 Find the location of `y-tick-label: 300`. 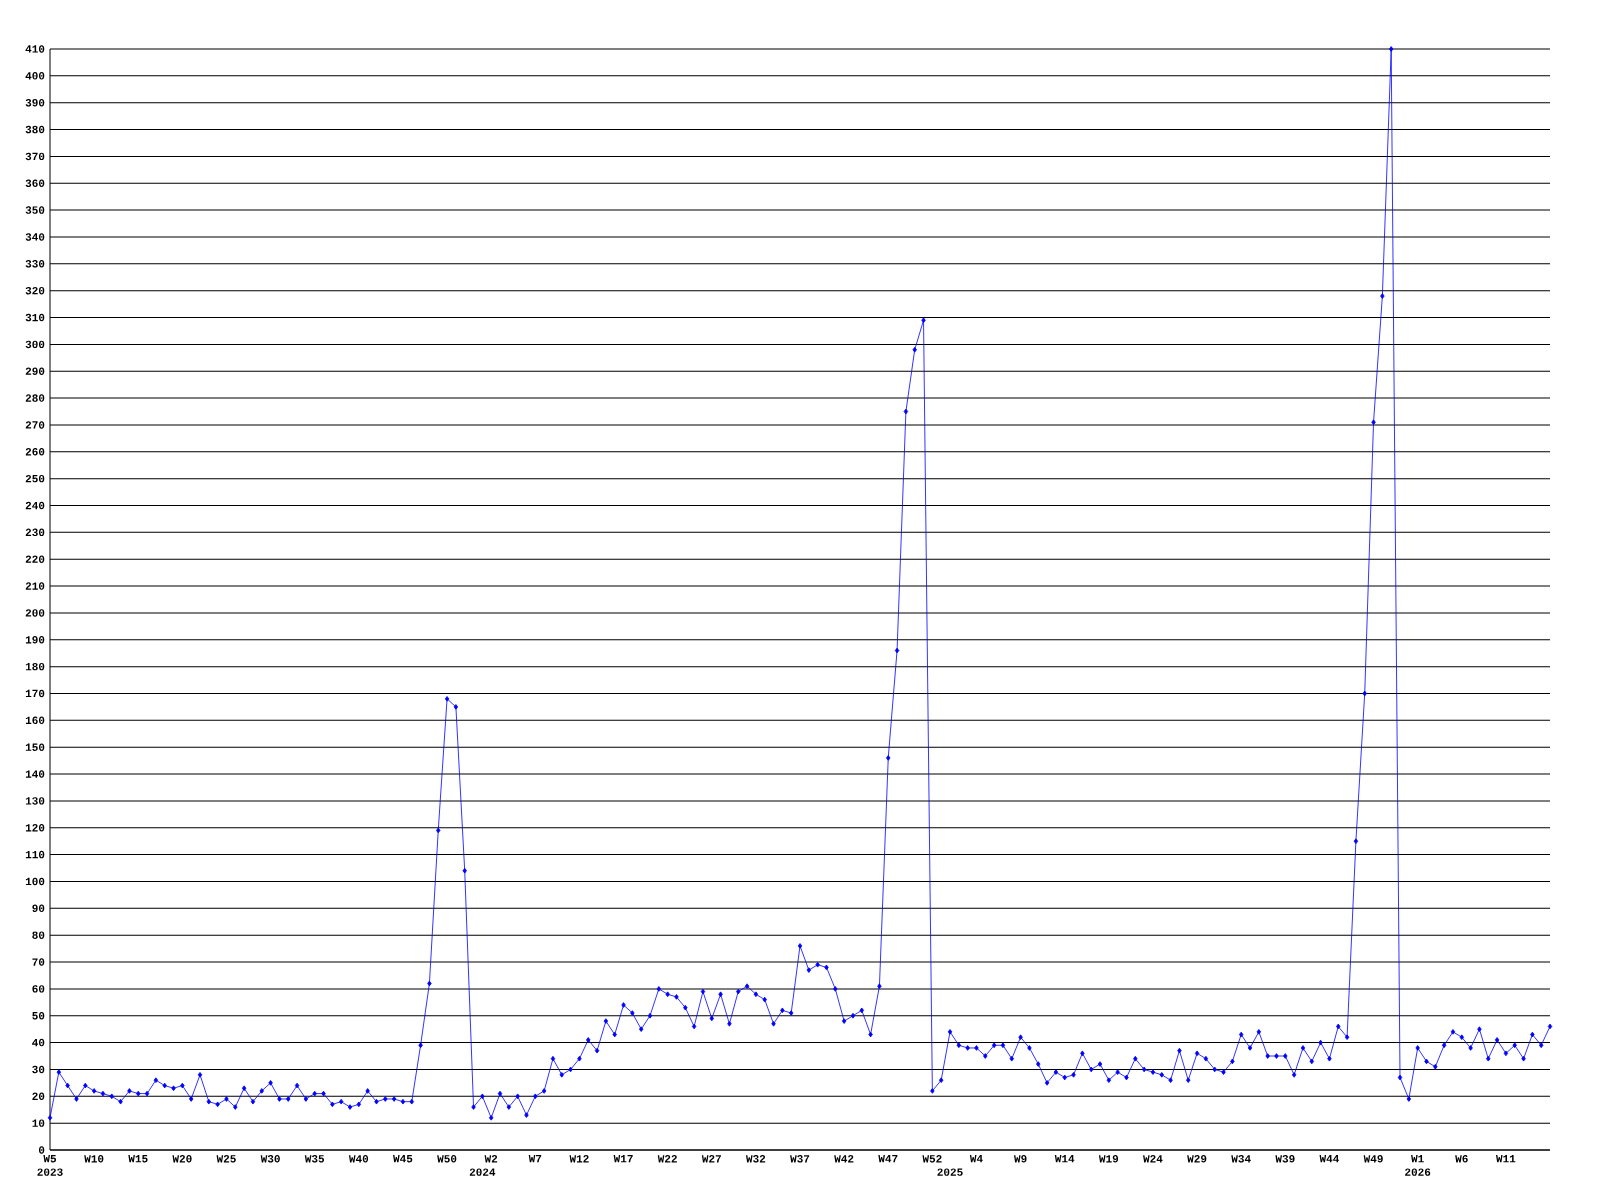

y-tick-label: 300 is located at coordinates (35, 344).